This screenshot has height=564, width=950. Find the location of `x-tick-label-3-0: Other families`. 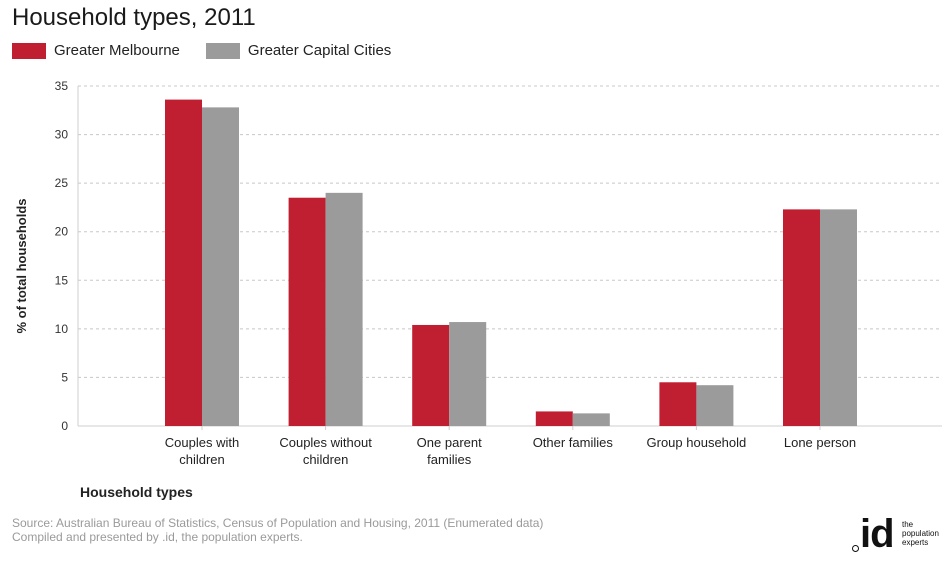

x-tick-label-3-0: Other families is located at coordinates (573, 442).